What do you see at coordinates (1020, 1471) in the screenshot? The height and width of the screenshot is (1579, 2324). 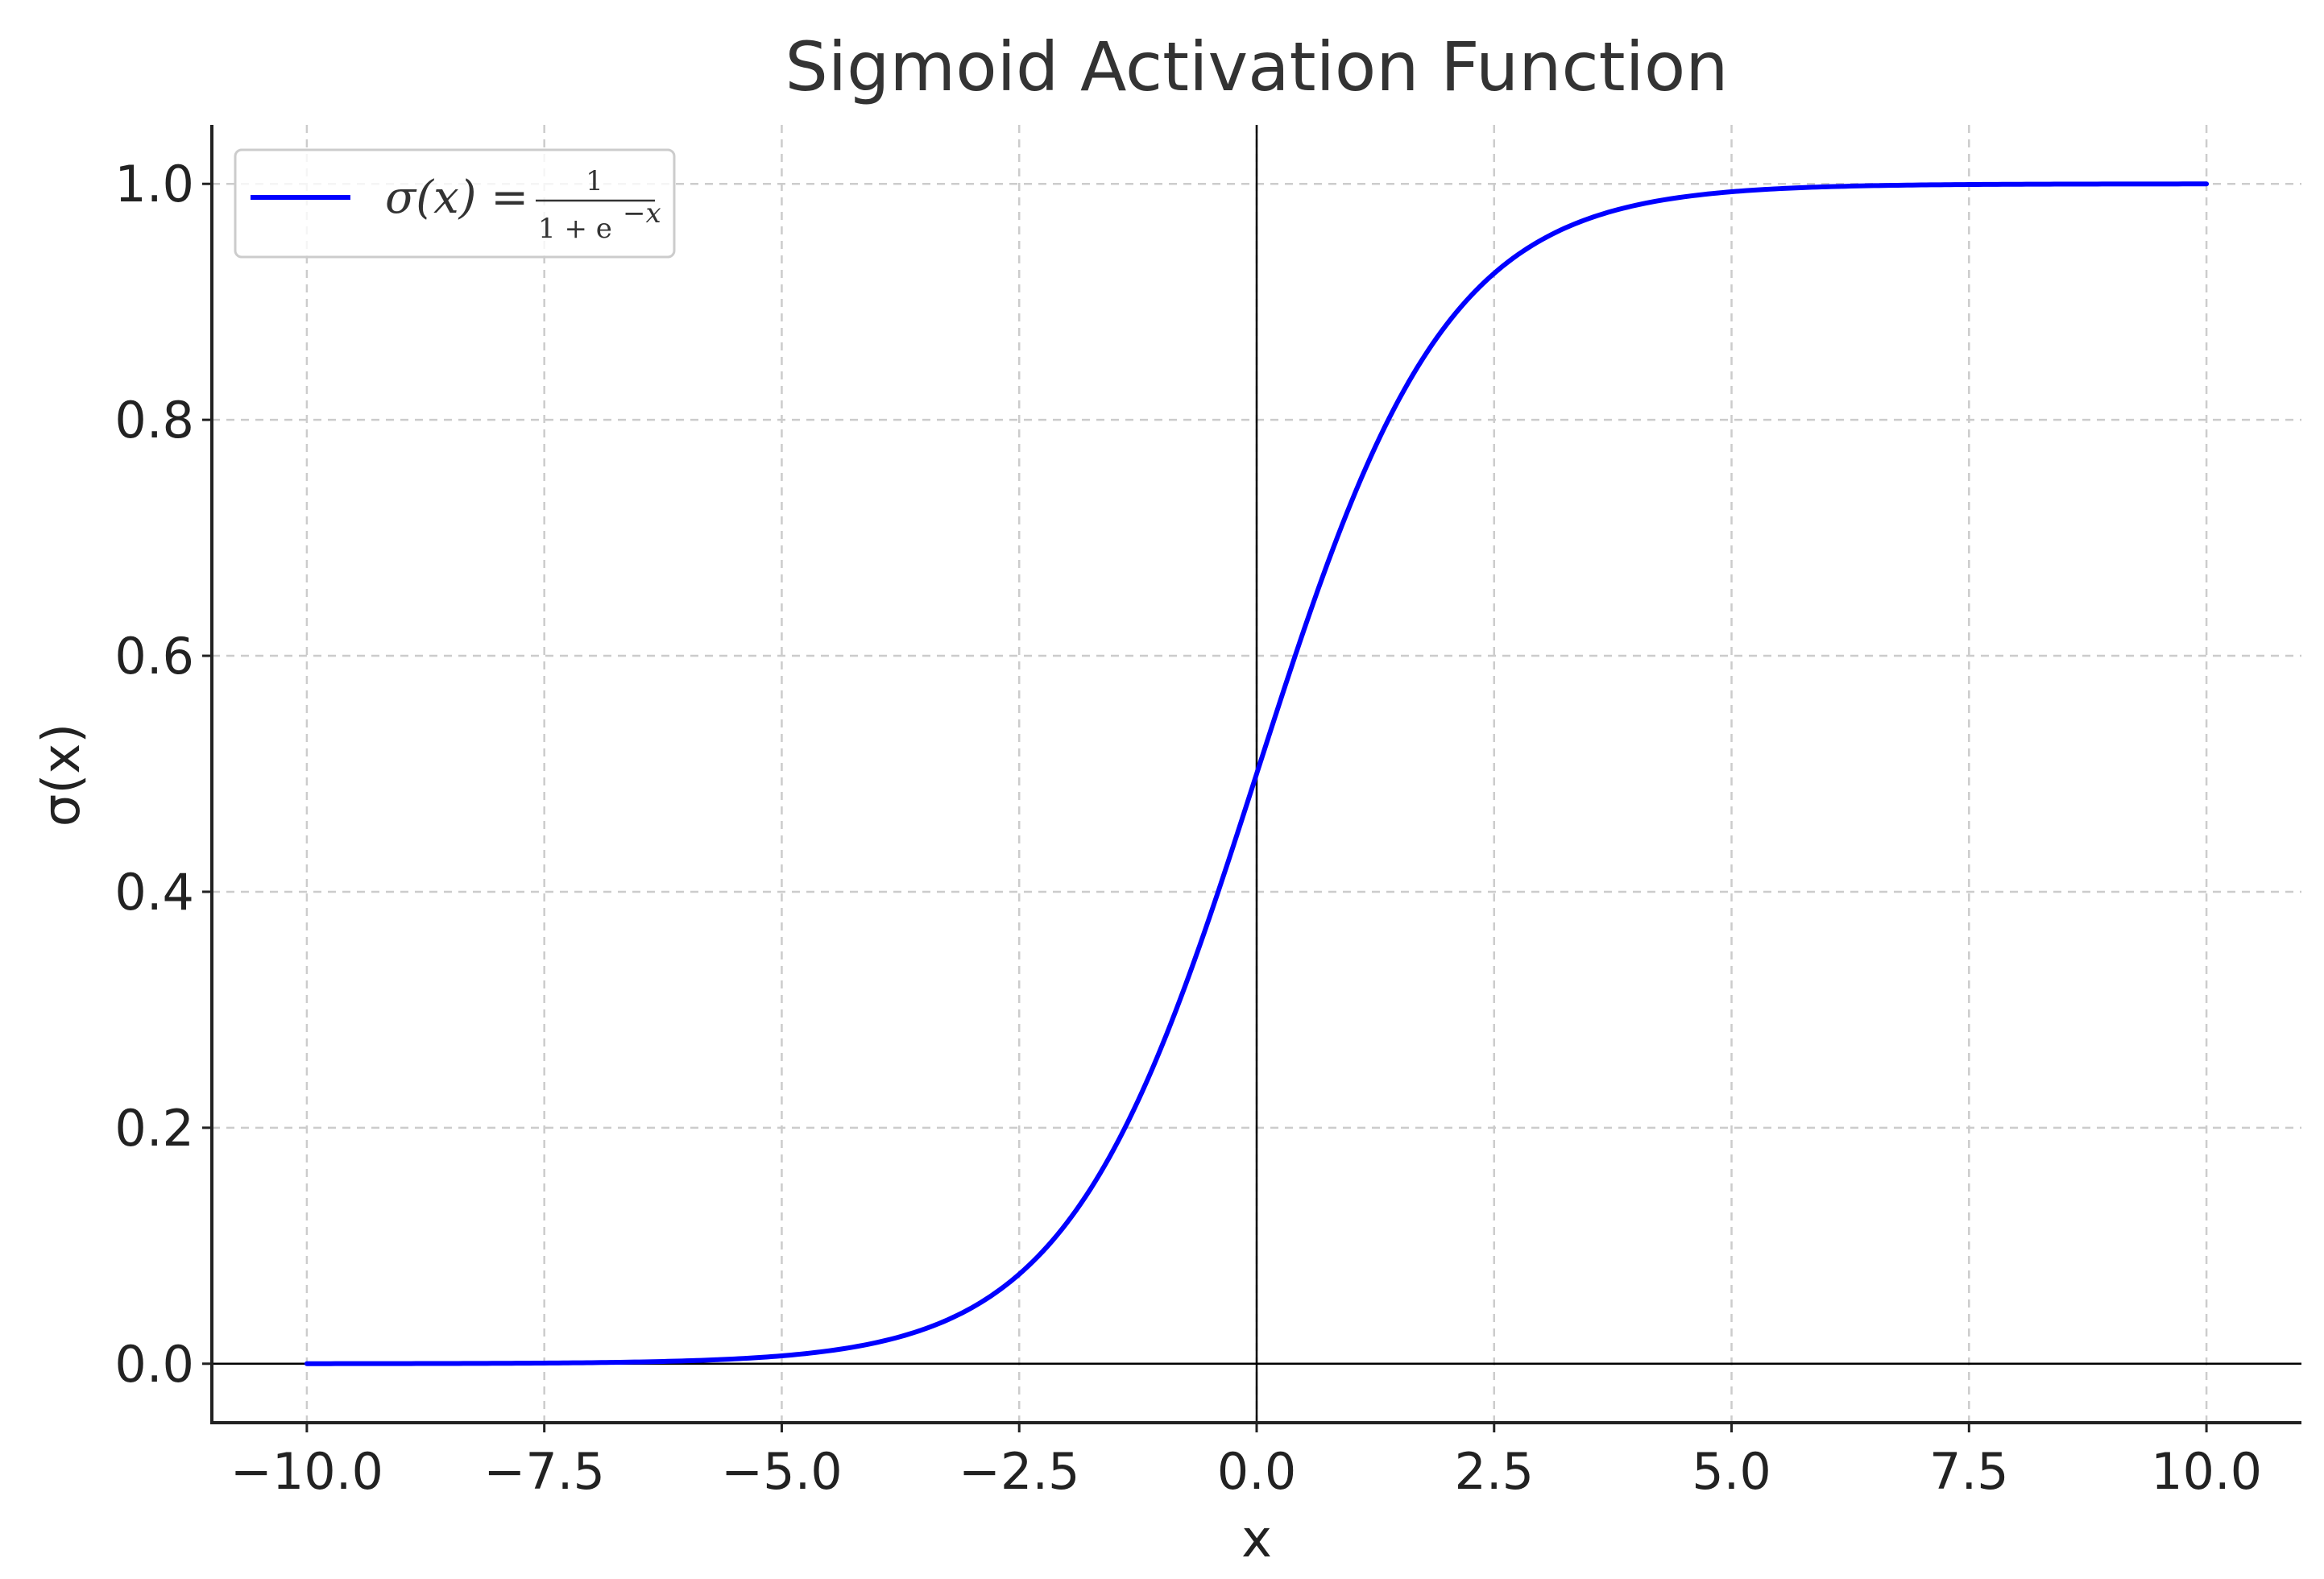 I see `x-tick-label: −2.5` at bounding box center [1020, 1471].